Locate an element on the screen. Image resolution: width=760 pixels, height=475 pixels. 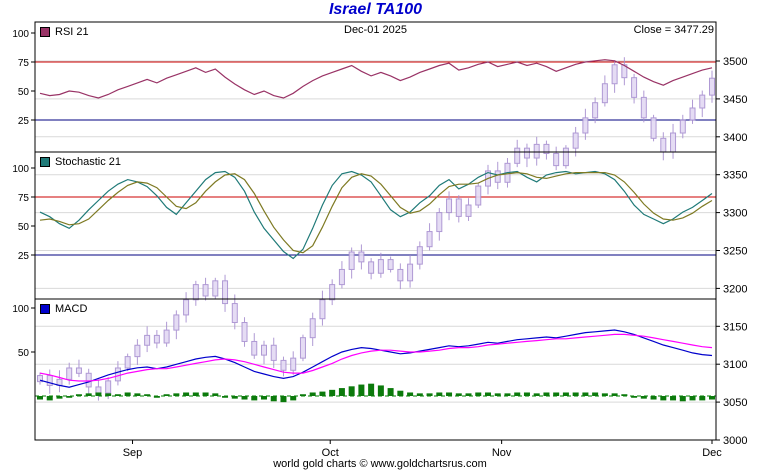
rsi-legend-swatch-icon is located at coordinates (45, 32).